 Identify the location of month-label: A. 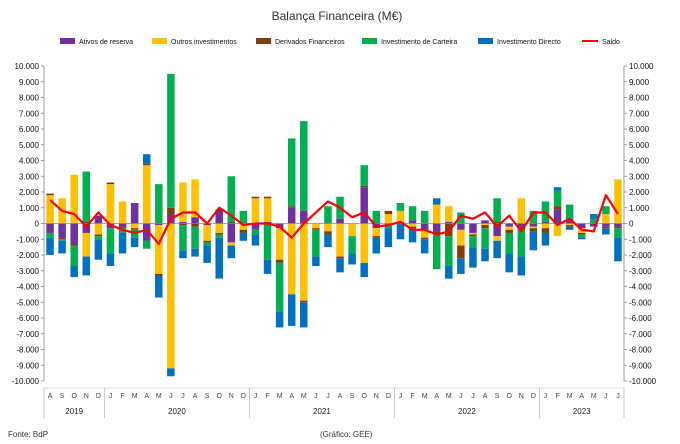
(50, 396).